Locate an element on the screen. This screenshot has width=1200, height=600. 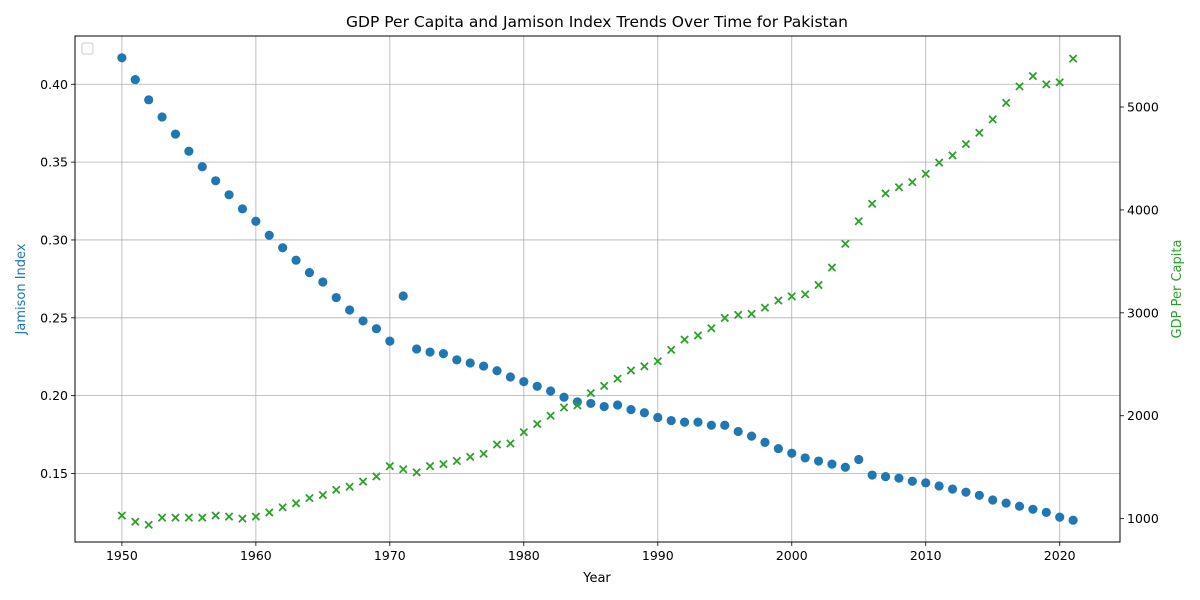
x-tick-label: 2000 is located at coordinates (792, 555).